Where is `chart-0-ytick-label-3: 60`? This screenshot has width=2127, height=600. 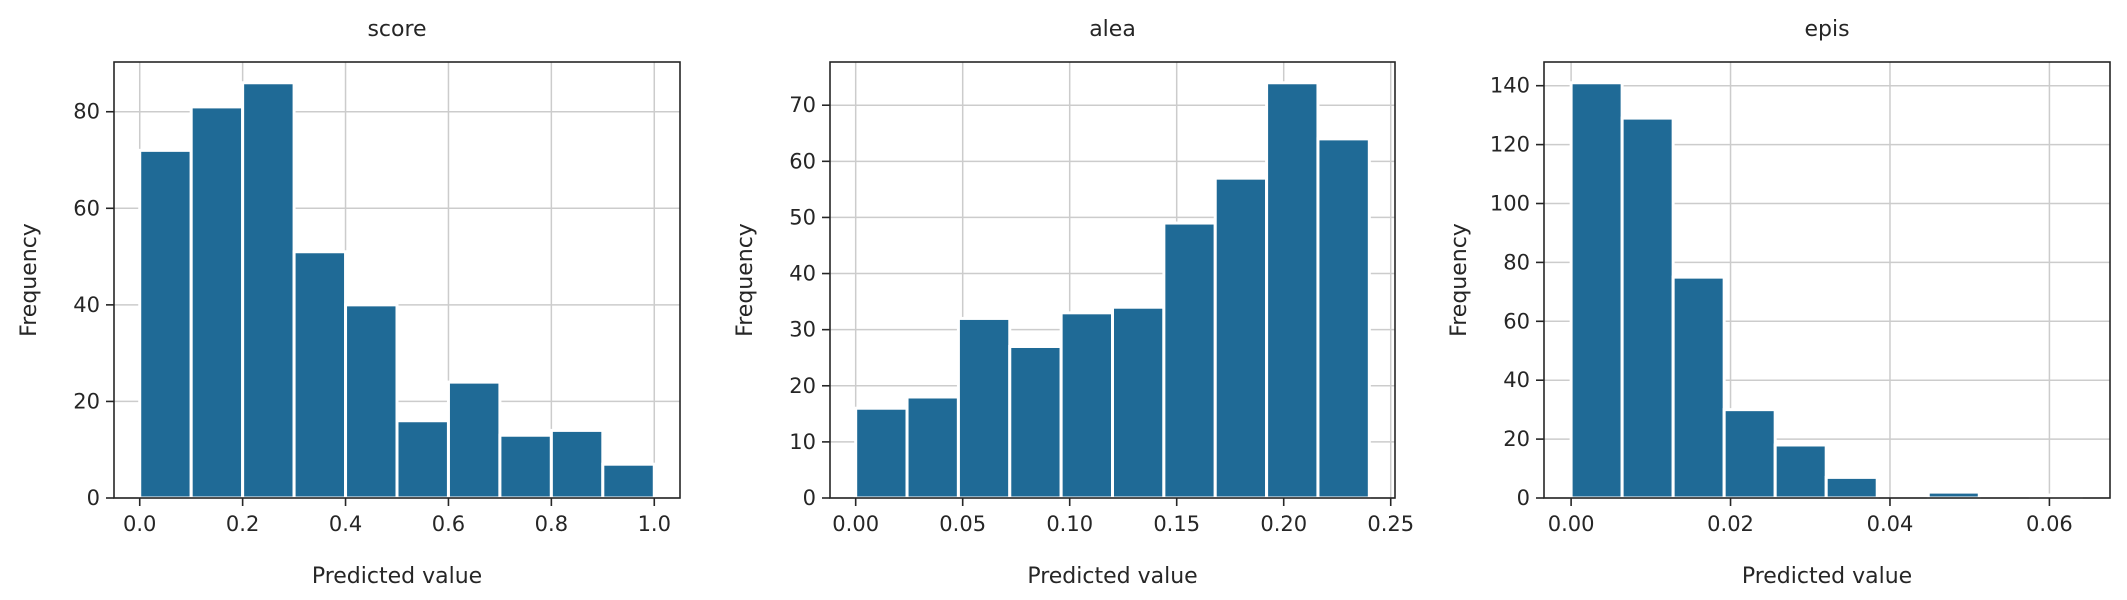 chart-0-ytick-label-3: 60 is located at coordinates (86, 208).